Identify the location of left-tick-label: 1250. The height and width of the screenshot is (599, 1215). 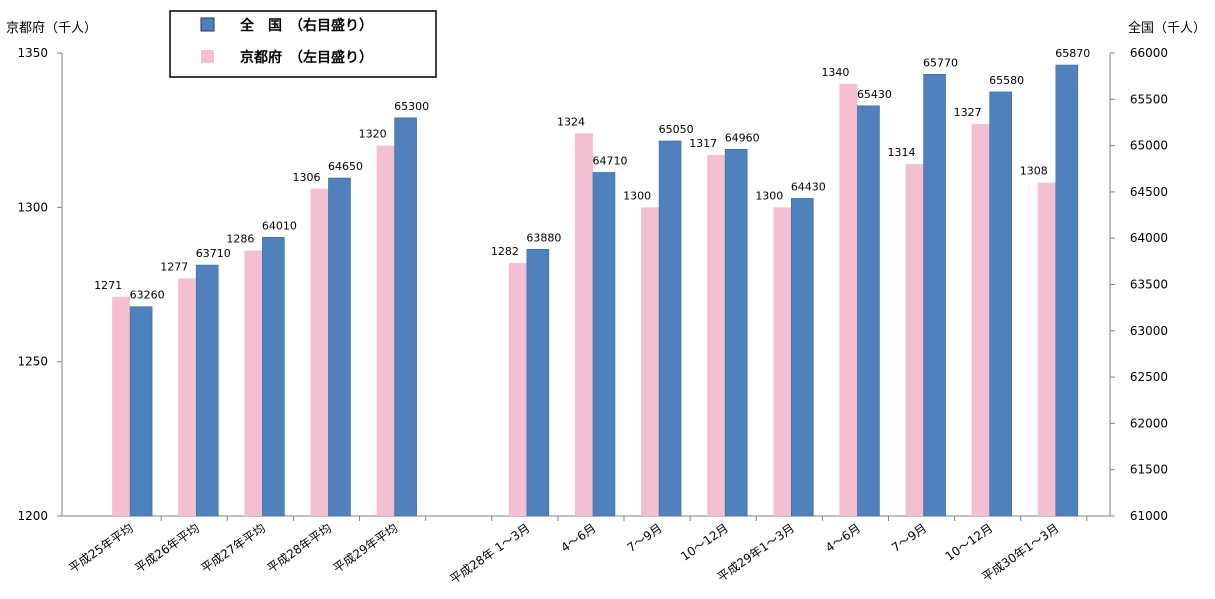
(32, 362).